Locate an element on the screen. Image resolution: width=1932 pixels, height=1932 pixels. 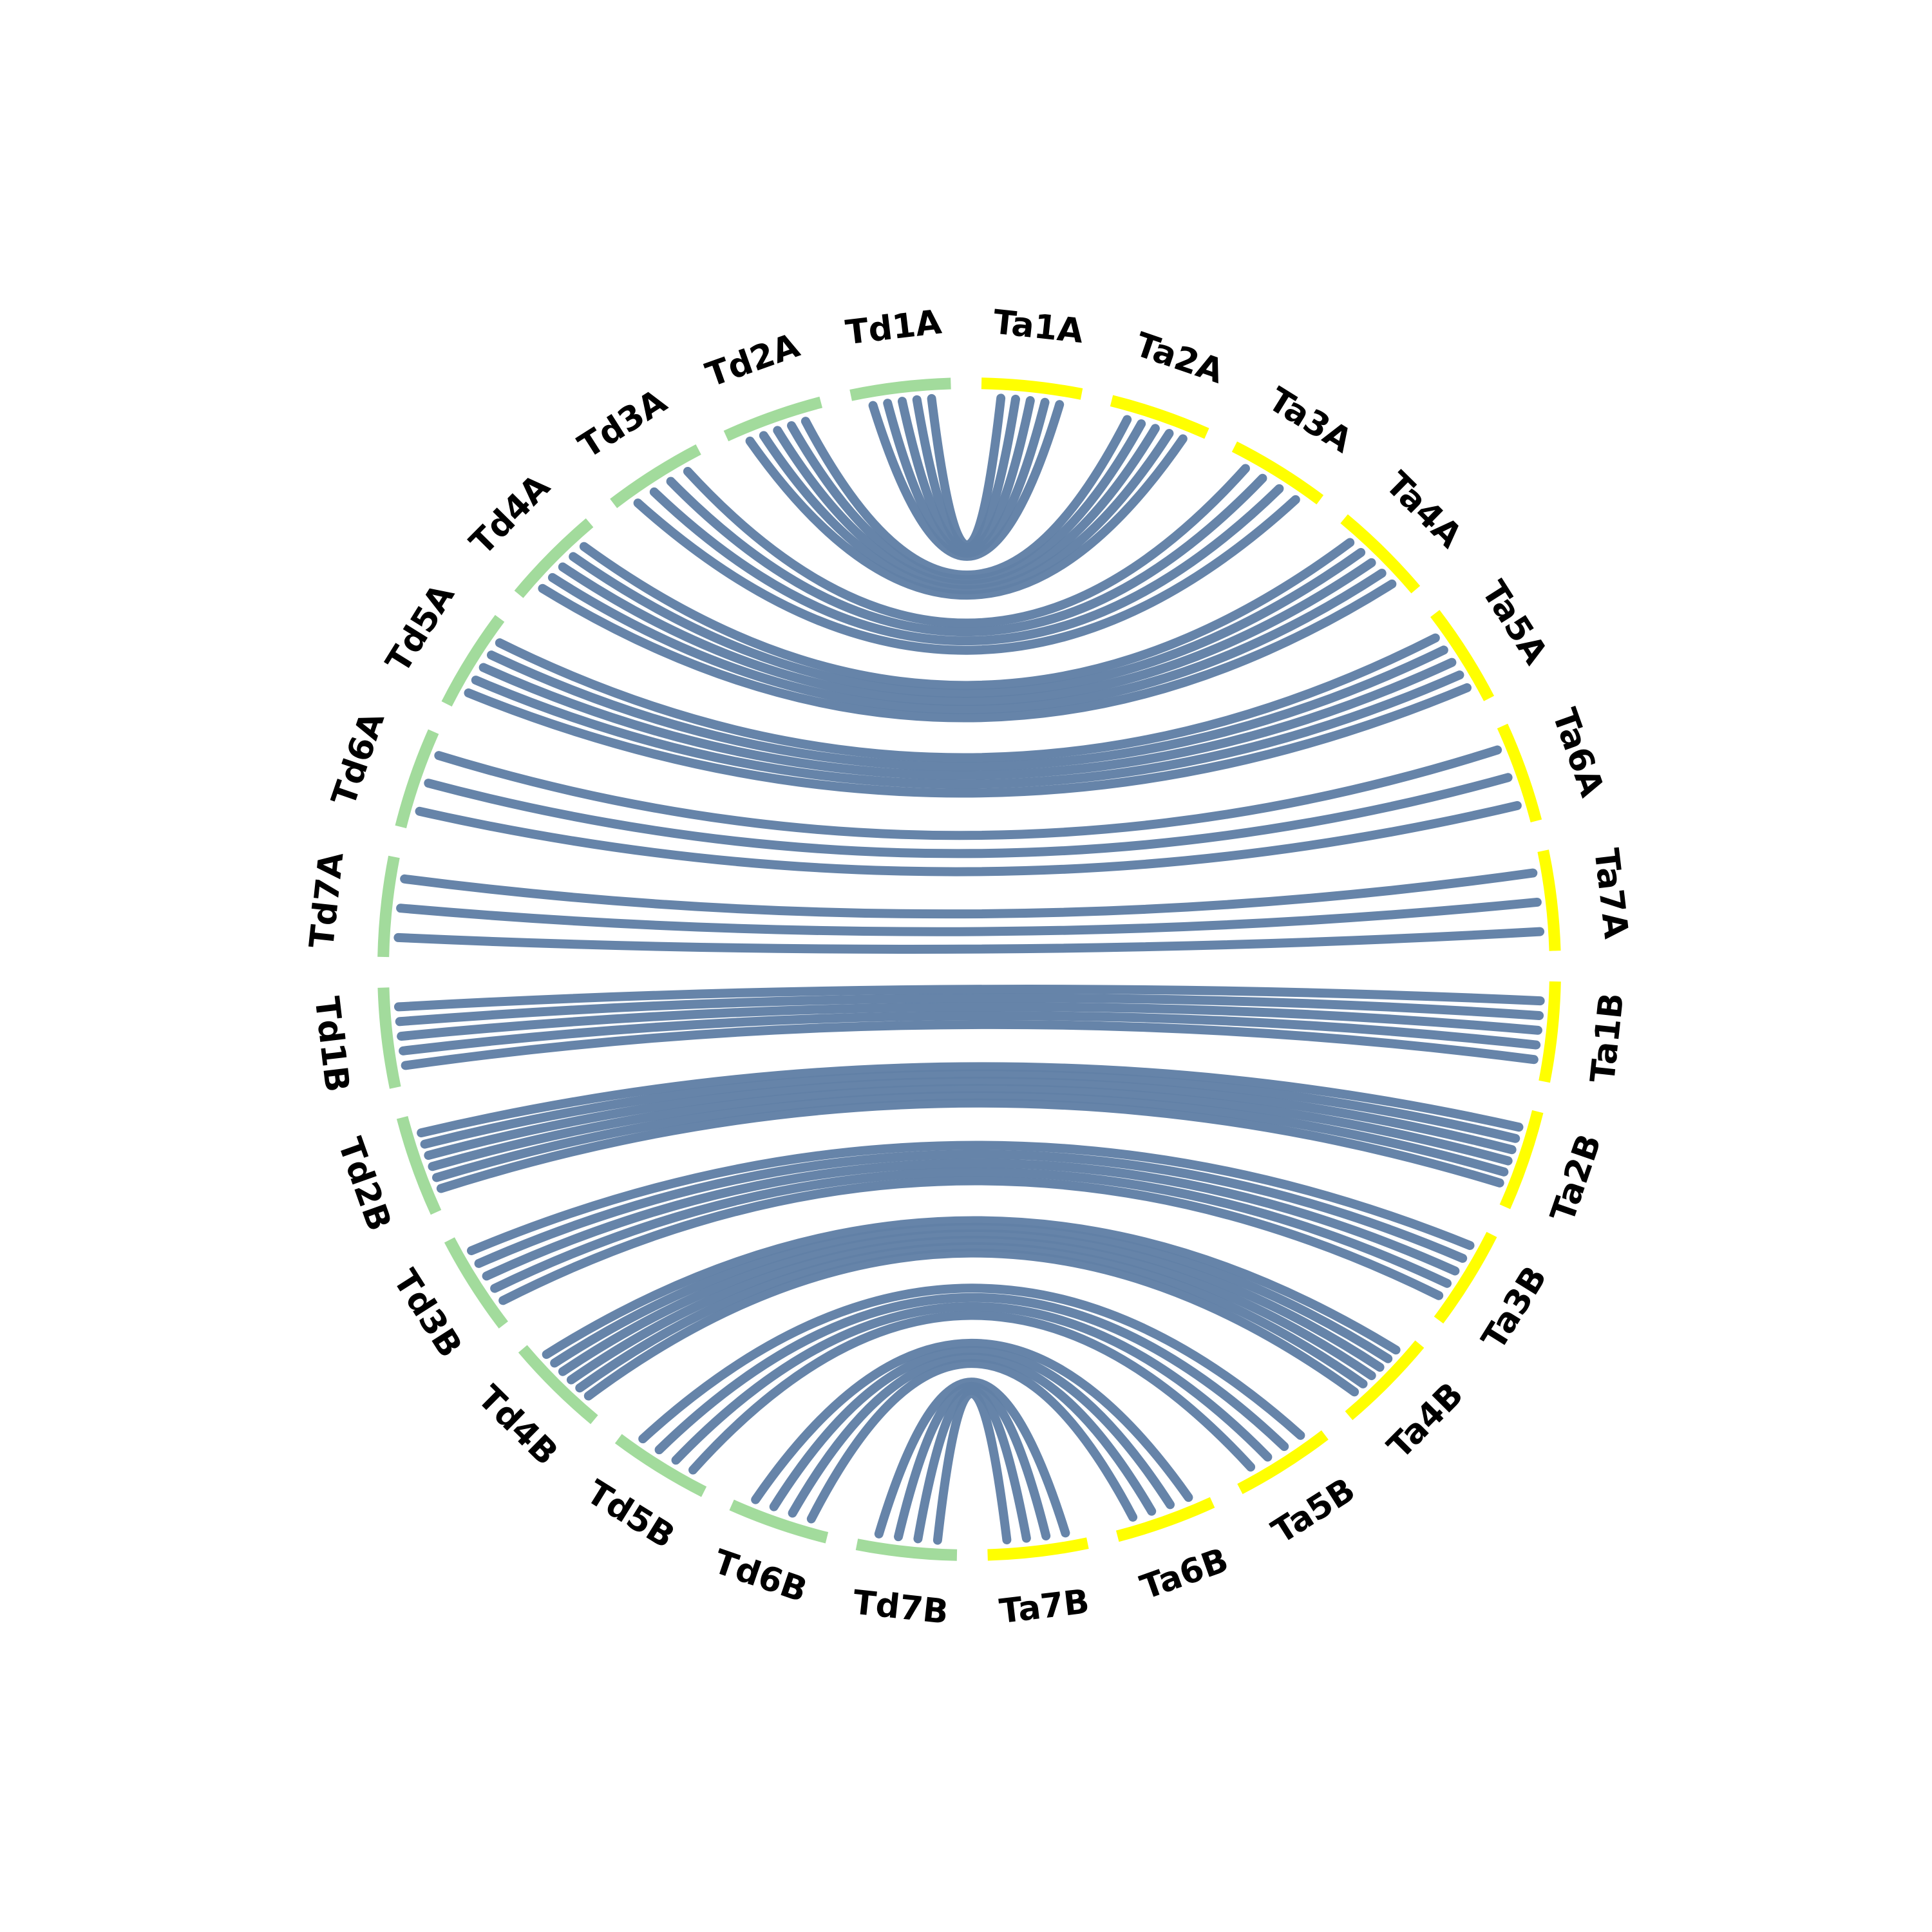
segment-arc-td5a is located at coordinates (473, 660).